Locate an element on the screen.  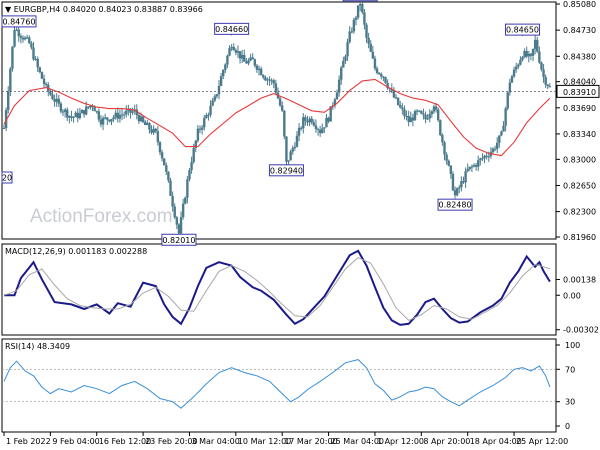
time-tick-label: 17 Mar 20:00 is located at coordinates (310, 441).